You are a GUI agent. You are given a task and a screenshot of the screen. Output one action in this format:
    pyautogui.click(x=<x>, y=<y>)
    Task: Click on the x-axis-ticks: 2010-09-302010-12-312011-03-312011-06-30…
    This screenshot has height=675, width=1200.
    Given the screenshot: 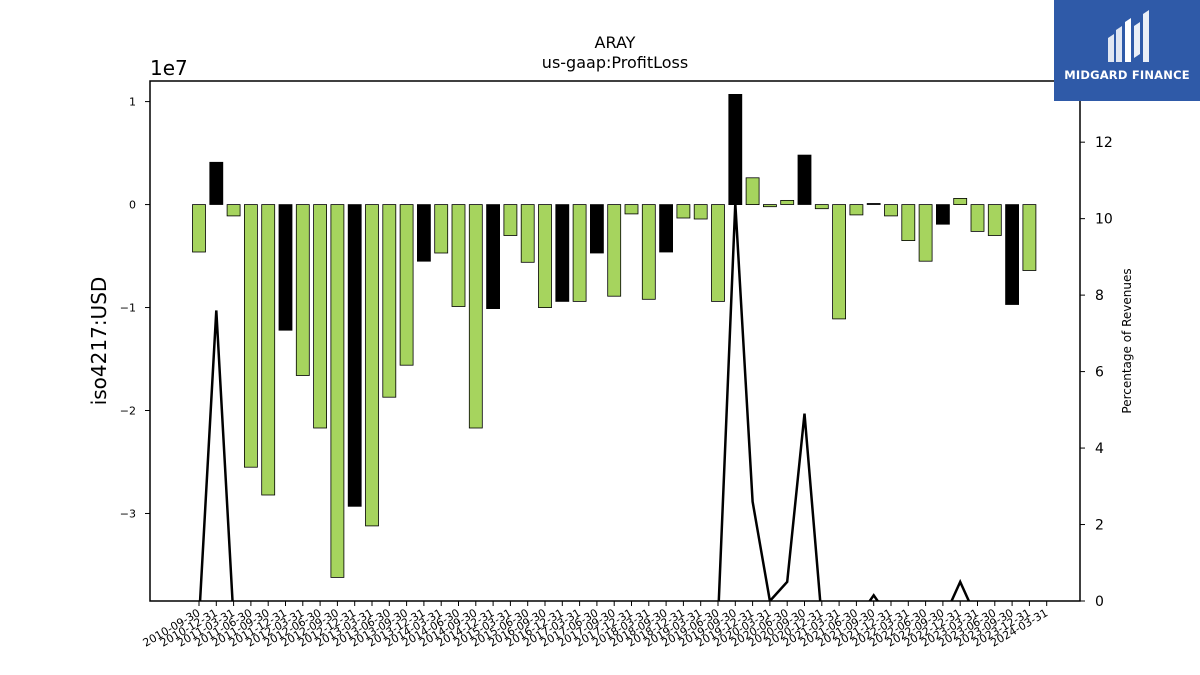 What is the action you would take?
    pyautogui.click(x=595, y=625)
    